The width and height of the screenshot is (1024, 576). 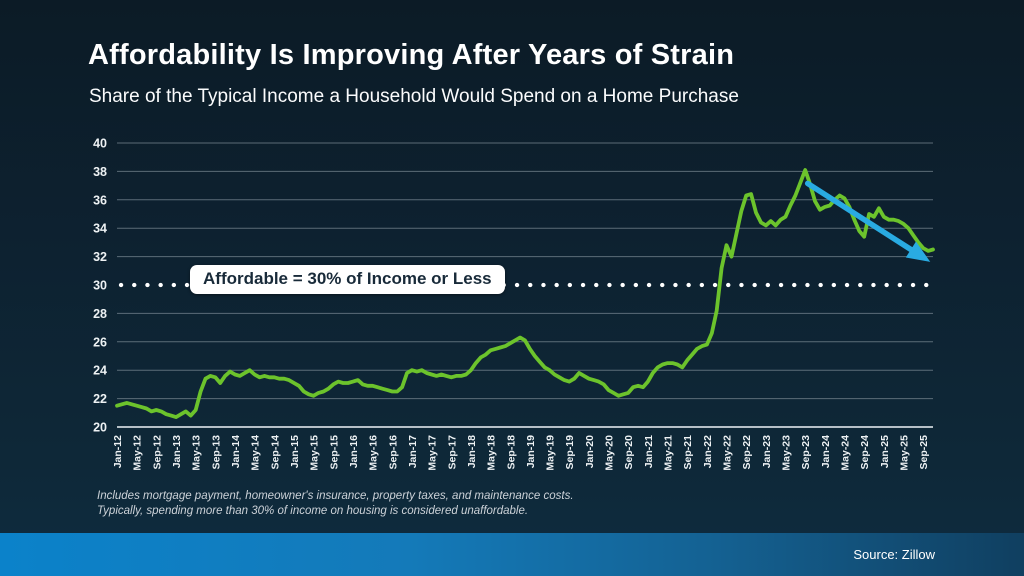 I want to click on svg-text: May-12, so click(x=138, y=453).